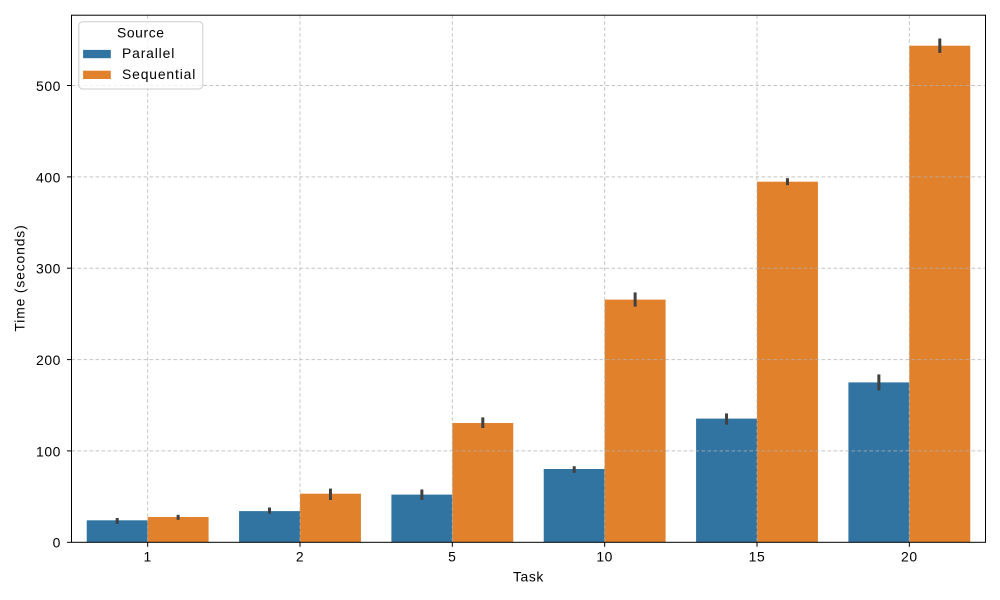  What do you see at coordinates (48, 360) in the screenshot?
I see `svg-text: 200` at bounding box center [48, 360].